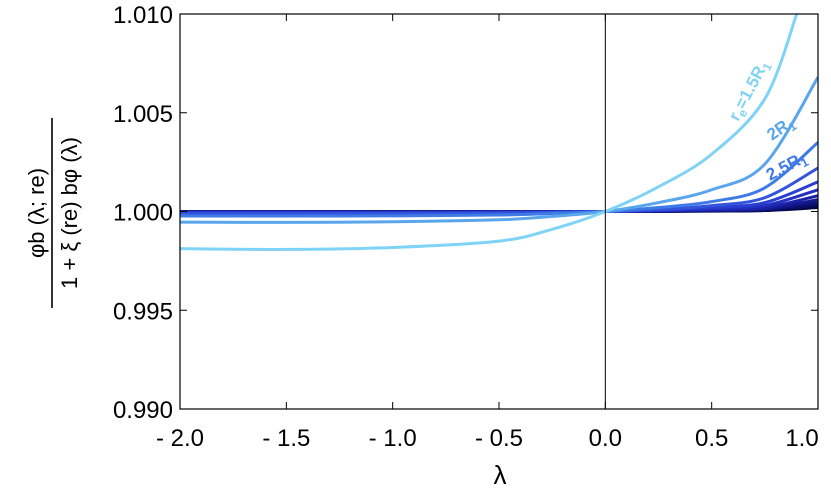 This screenshot has height=493, width=831. What do you see at coordinates (143, 410) in the screenshot?
I see `y-tick-label: 0.990` at bounding box center [143, 410].